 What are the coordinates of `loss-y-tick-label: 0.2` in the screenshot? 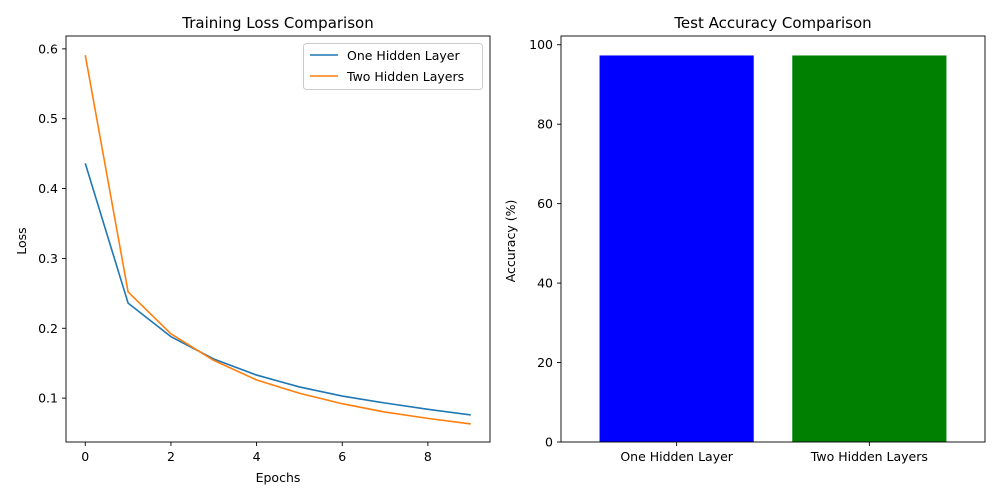 It's located at (48, 328).